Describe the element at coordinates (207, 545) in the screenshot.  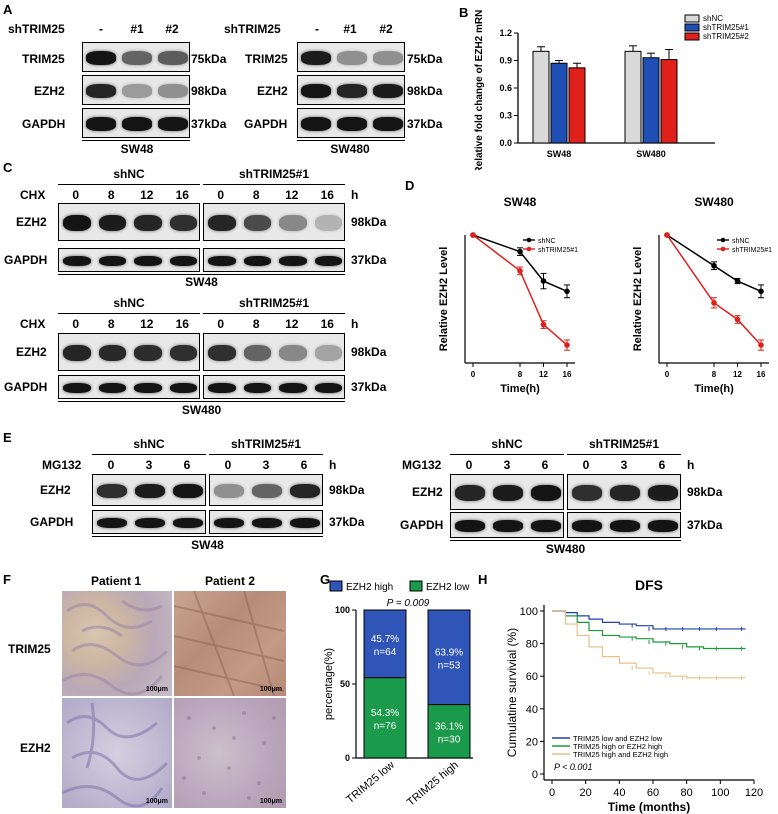
I see `cell-label: SW48` at that location.